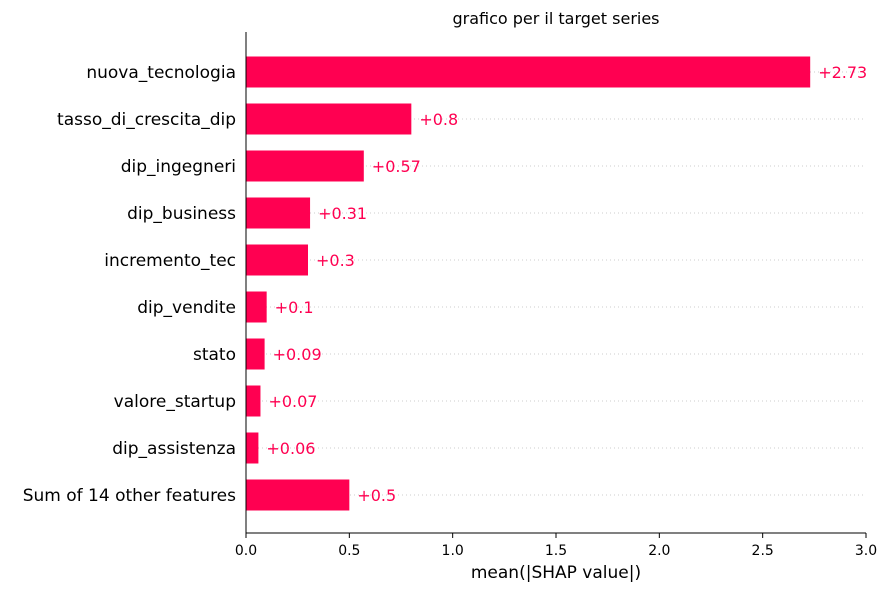  I want to click on x-tick-label: 2.0, so click(659, 551).